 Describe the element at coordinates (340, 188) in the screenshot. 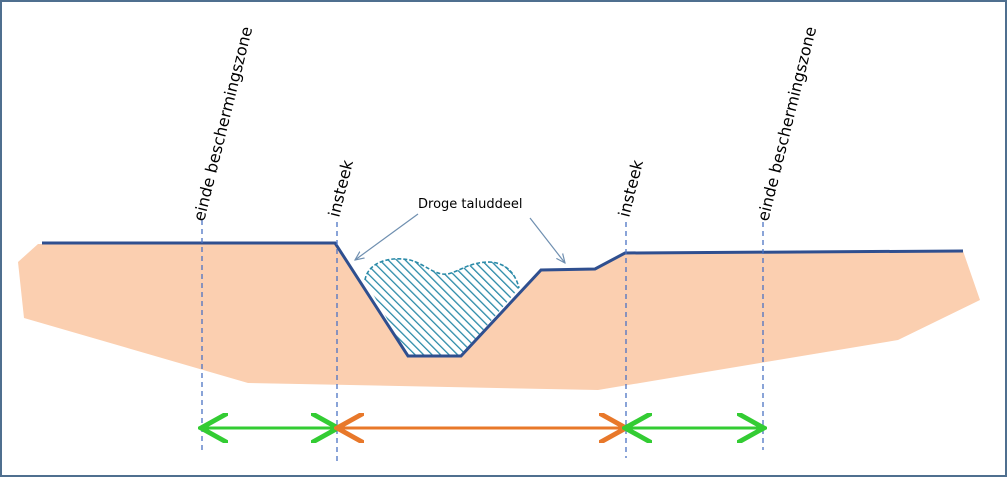

I see `label-left-insteek: insteek` at that location.